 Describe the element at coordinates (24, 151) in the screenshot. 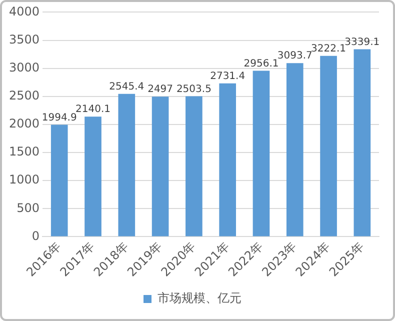

I see `y-tick-label: 1500` at that location.